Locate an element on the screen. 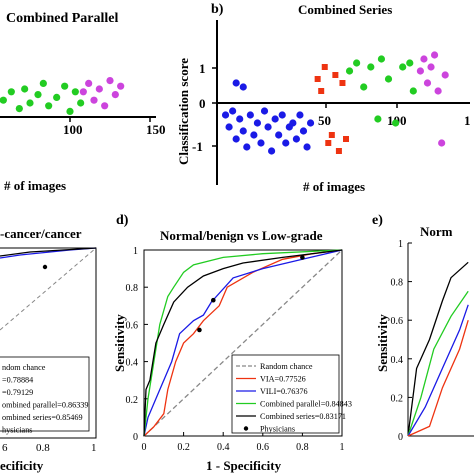  panel-a-title: Combined Parallel is located at coordinates (62, 18).